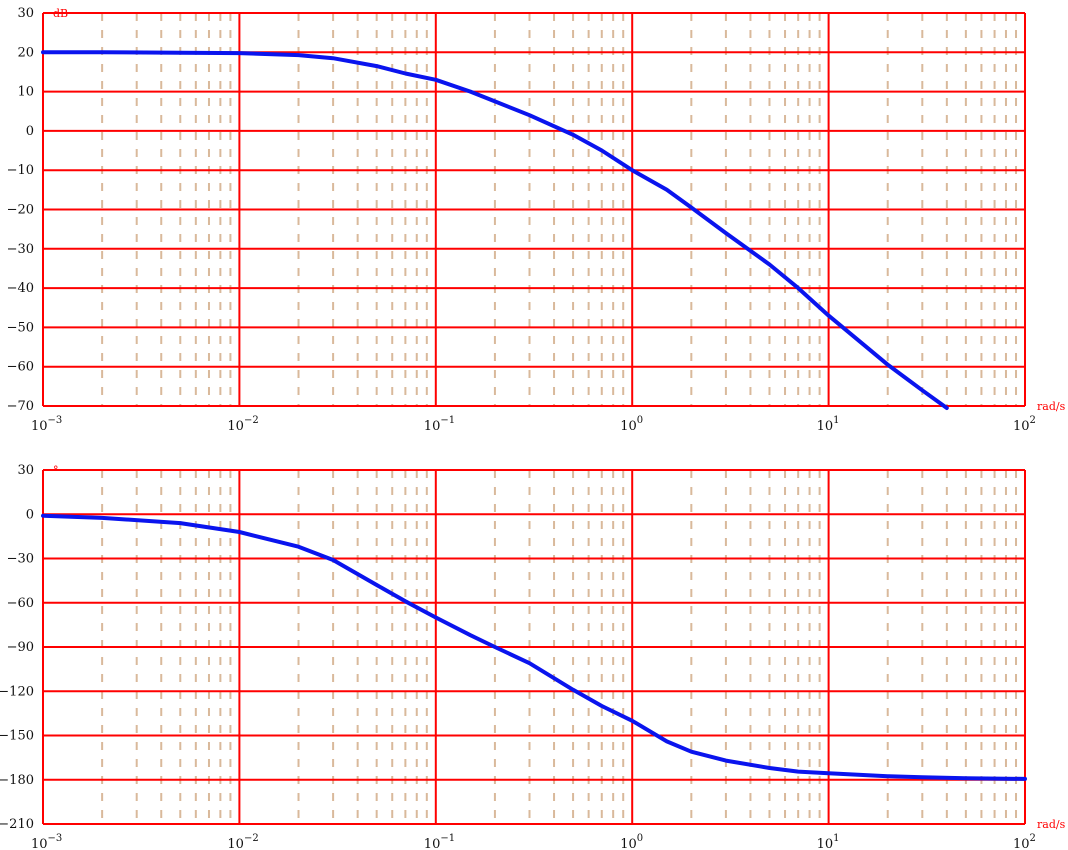 The height and width of the screenshot is (850, 1068). Describe the element at coordinates (20, 288) in the screenshot. I see `y-tick-label: −40` at that location.